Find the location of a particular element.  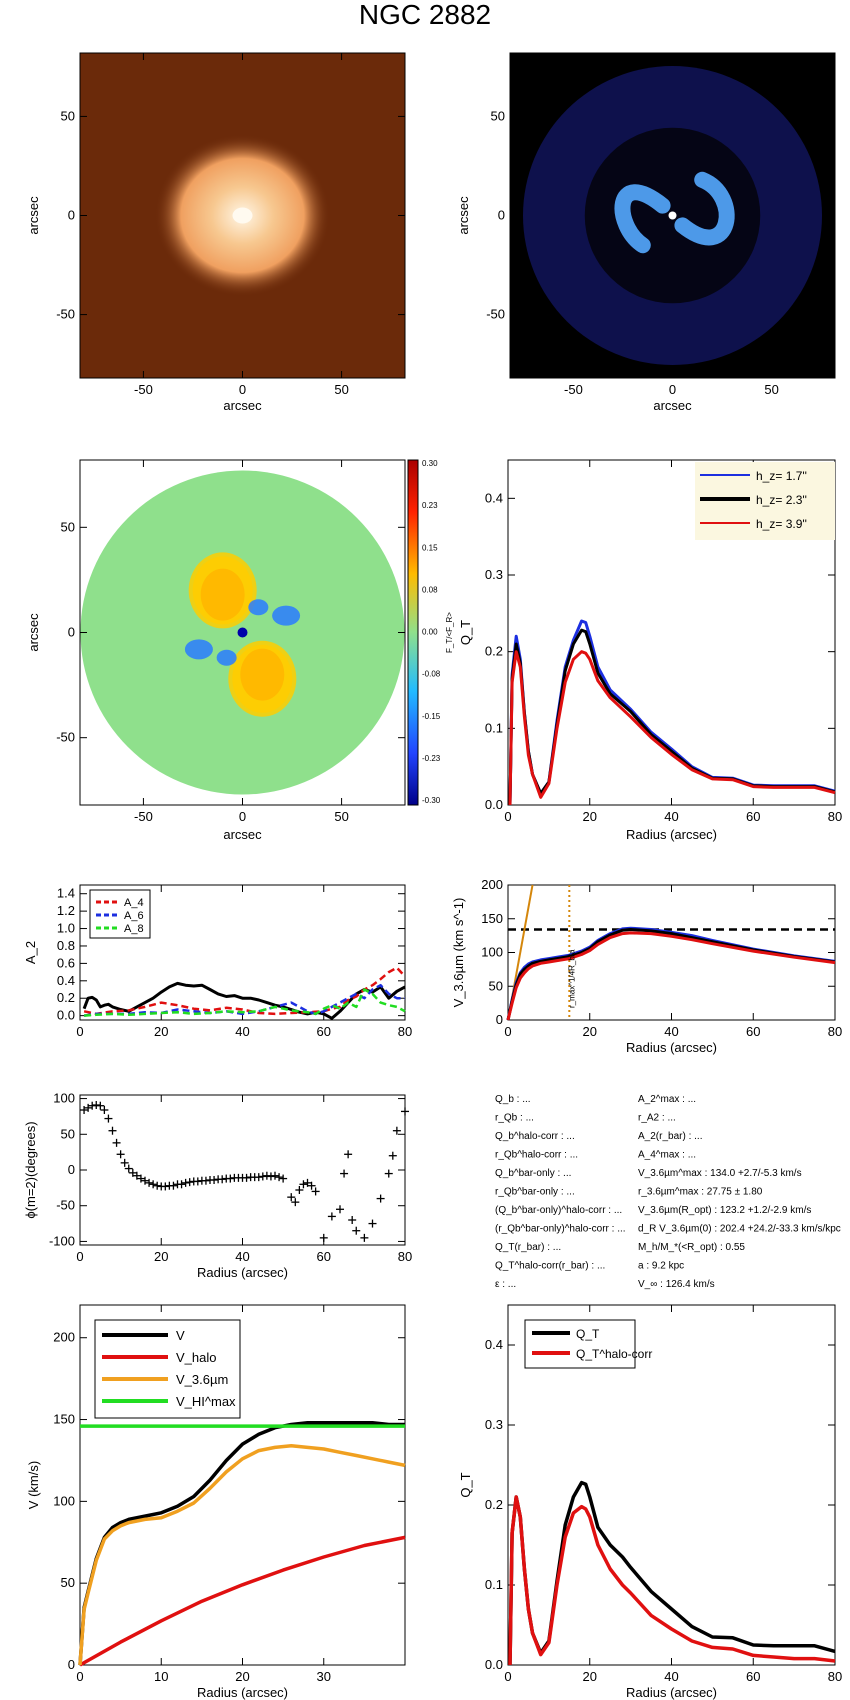

colorbar-tick-label: -0.08 is located at coordinates (431, 674).